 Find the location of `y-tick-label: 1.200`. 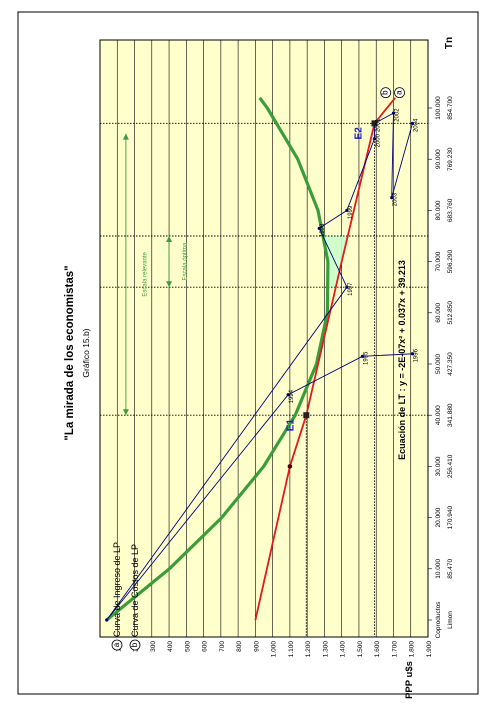

y-tick-label: 1.200 is located at coordinates (308, 649).